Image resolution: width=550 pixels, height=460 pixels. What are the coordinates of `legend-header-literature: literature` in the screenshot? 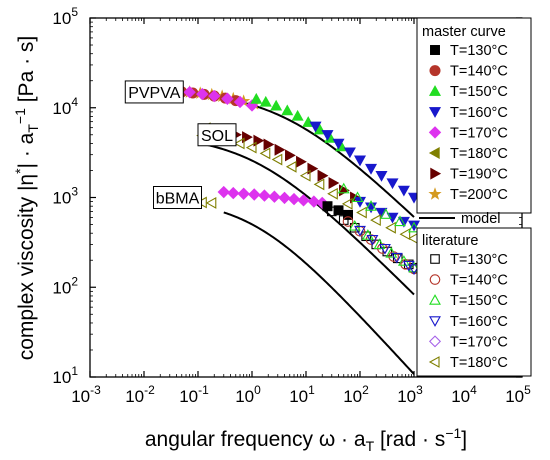 It's located at (450, 241).